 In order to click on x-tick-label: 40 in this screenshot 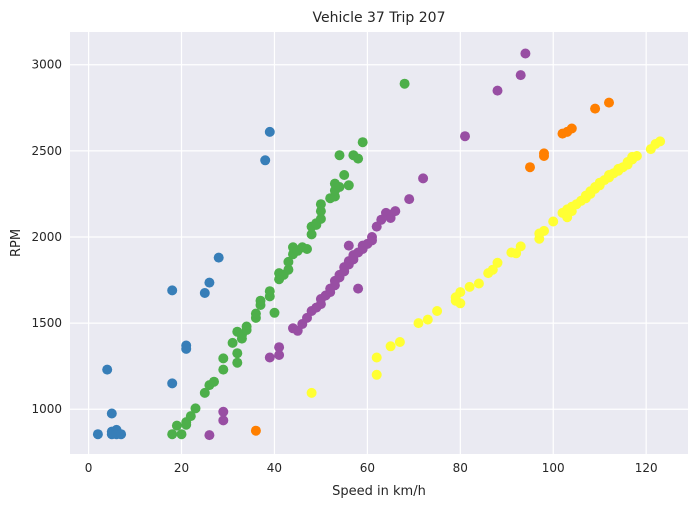, I will do `click(274, 468)`.